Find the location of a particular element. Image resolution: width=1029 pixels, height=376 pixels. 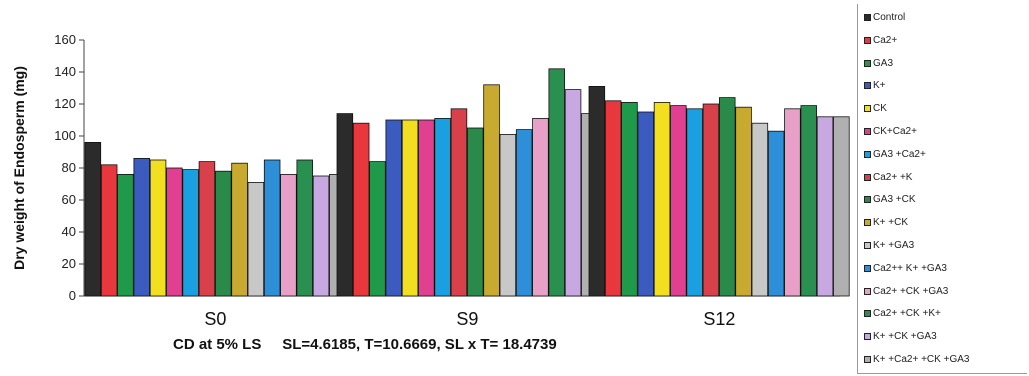

legend-label: Ca2+ +K is located at coordinates (893, 177).